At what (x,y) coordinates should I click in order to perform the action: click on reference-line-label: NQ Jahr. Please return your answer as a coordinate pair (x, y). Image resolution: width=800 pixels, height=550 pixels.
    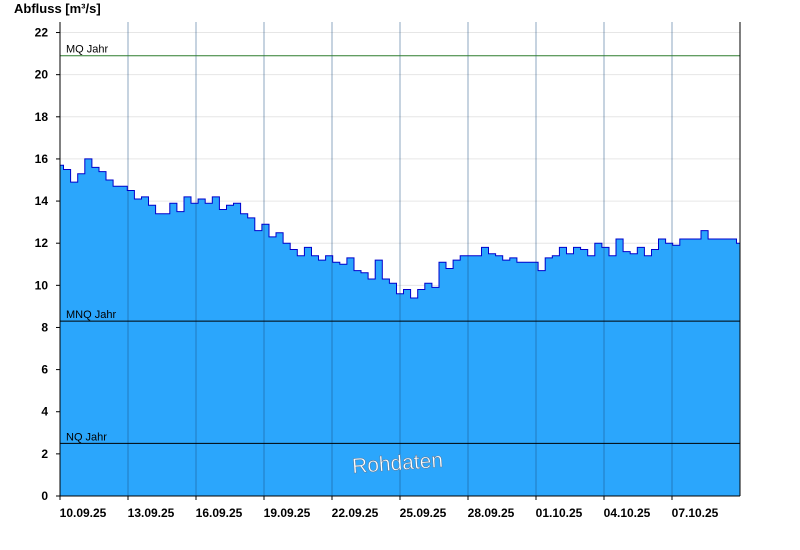
    Looking at the image, I should click on (86, 437).